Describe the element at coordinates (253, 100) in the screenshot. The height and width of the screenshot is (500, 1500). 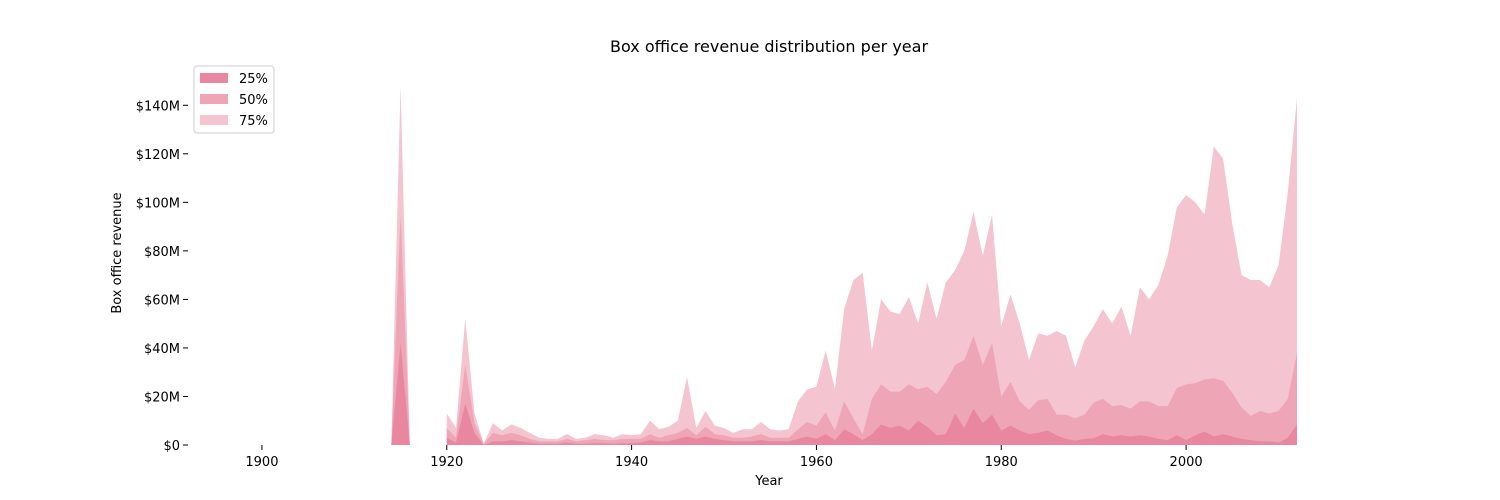
I see `legend-label-50pct: 50%` at that location.